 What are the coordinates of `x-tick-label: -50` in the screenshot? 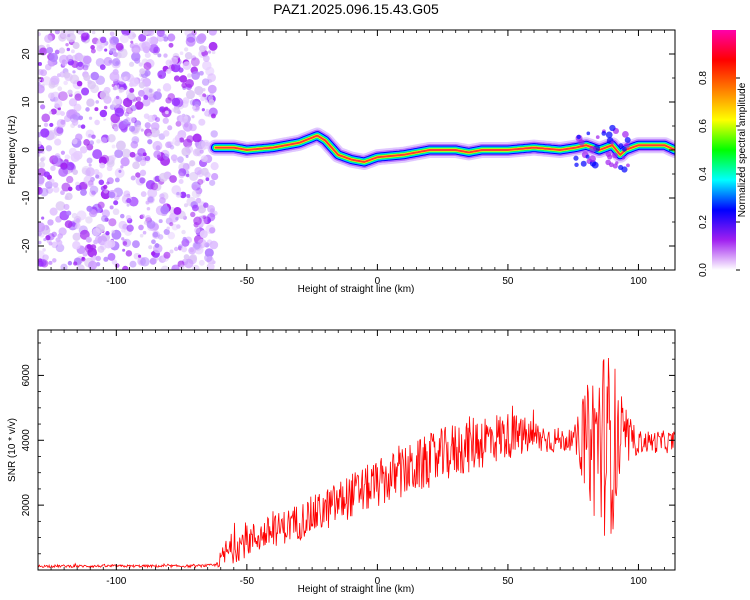 It's located at (247, 281).